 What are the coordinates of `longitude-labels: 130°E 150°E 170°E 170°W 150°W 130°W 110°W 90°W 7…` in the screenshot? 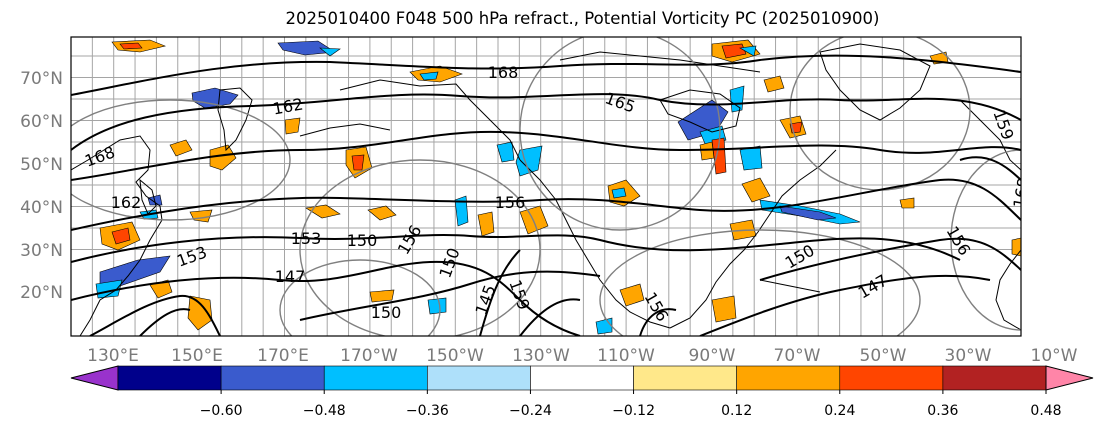 It's located at (582, 356).